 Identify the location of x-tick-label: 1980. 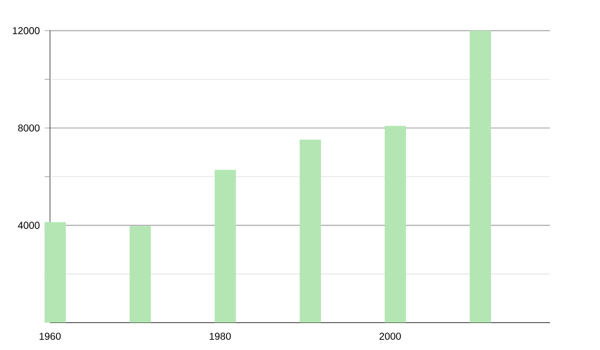
(220, 336).